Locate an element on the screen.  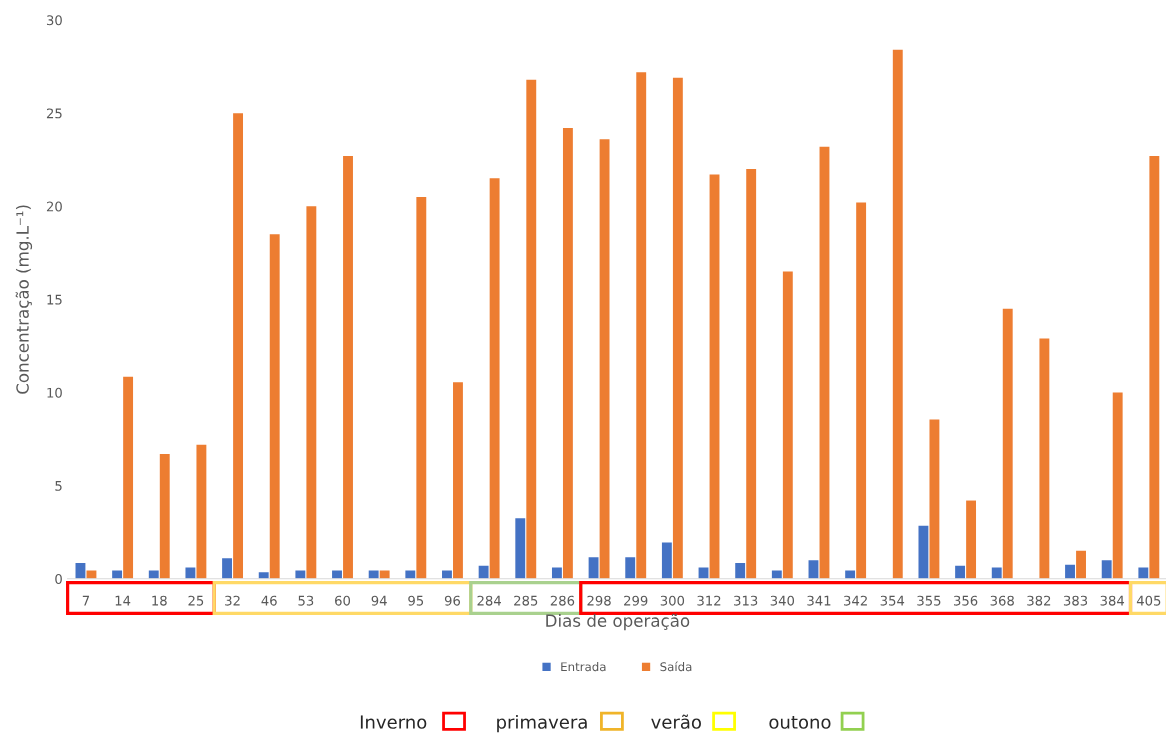
x-tick-label: 382 is located at coordinates (1039, 600).